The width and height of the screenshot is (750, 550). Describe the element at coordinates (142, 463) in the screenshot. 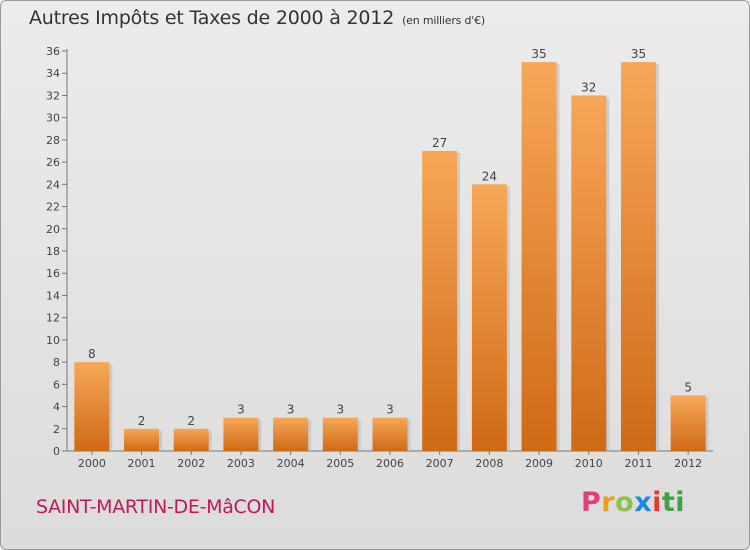

I see `x-tick-label: 2001` at that location.